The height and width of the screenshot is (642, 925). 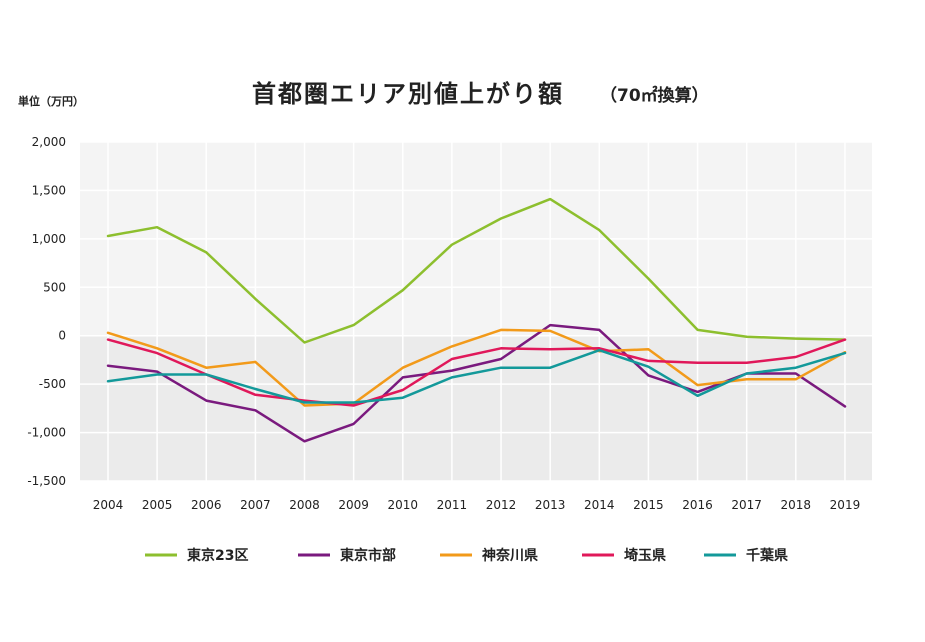 What do you see at coordinates (304, 505) in the screenshot?
I see `x-tick-label: 2008` at bounding box center [304, 505].